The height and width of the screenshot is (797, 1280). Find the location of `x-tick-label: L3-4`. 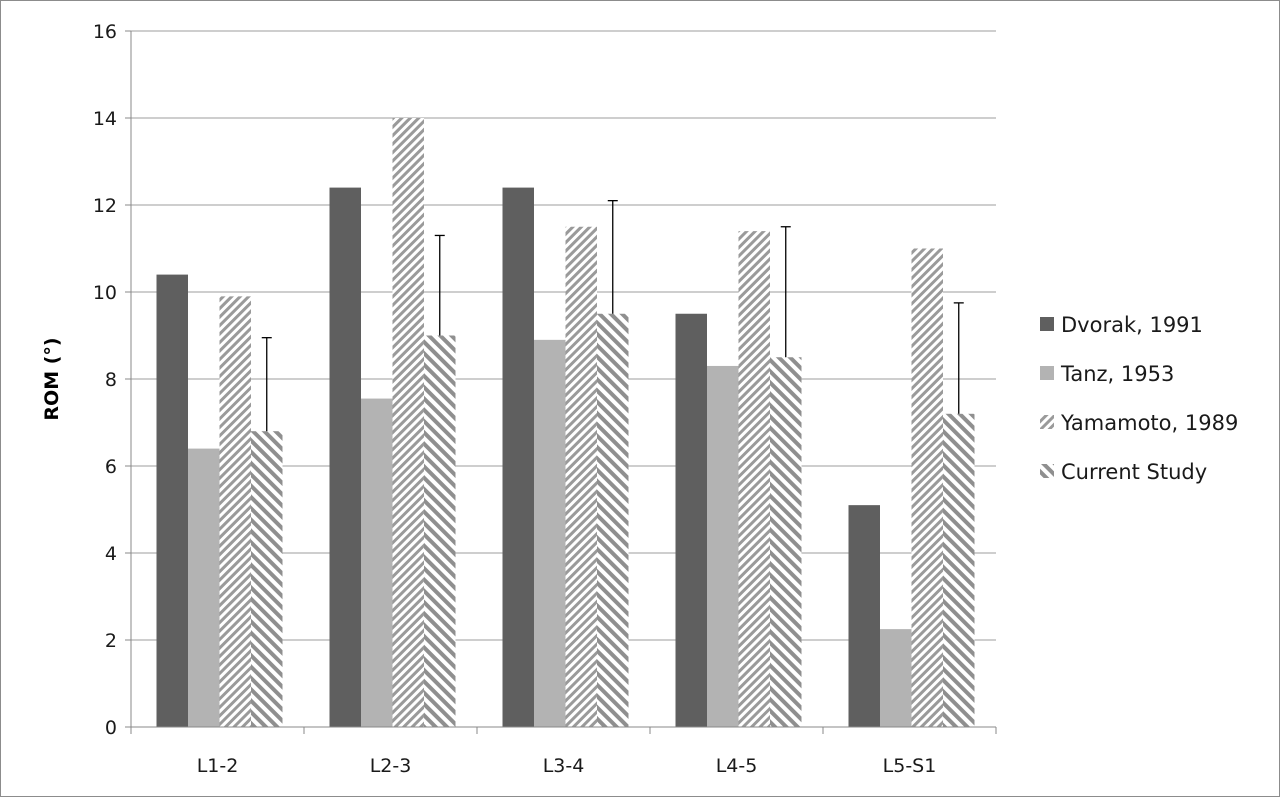

x-tick-label: L3-4 is located at coordinates (564, 766).